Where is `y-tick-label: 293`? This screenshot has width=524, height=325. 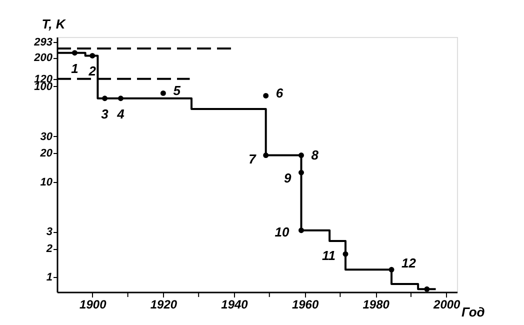
y-tick-label: 293 is located at coordinates (42, 42).